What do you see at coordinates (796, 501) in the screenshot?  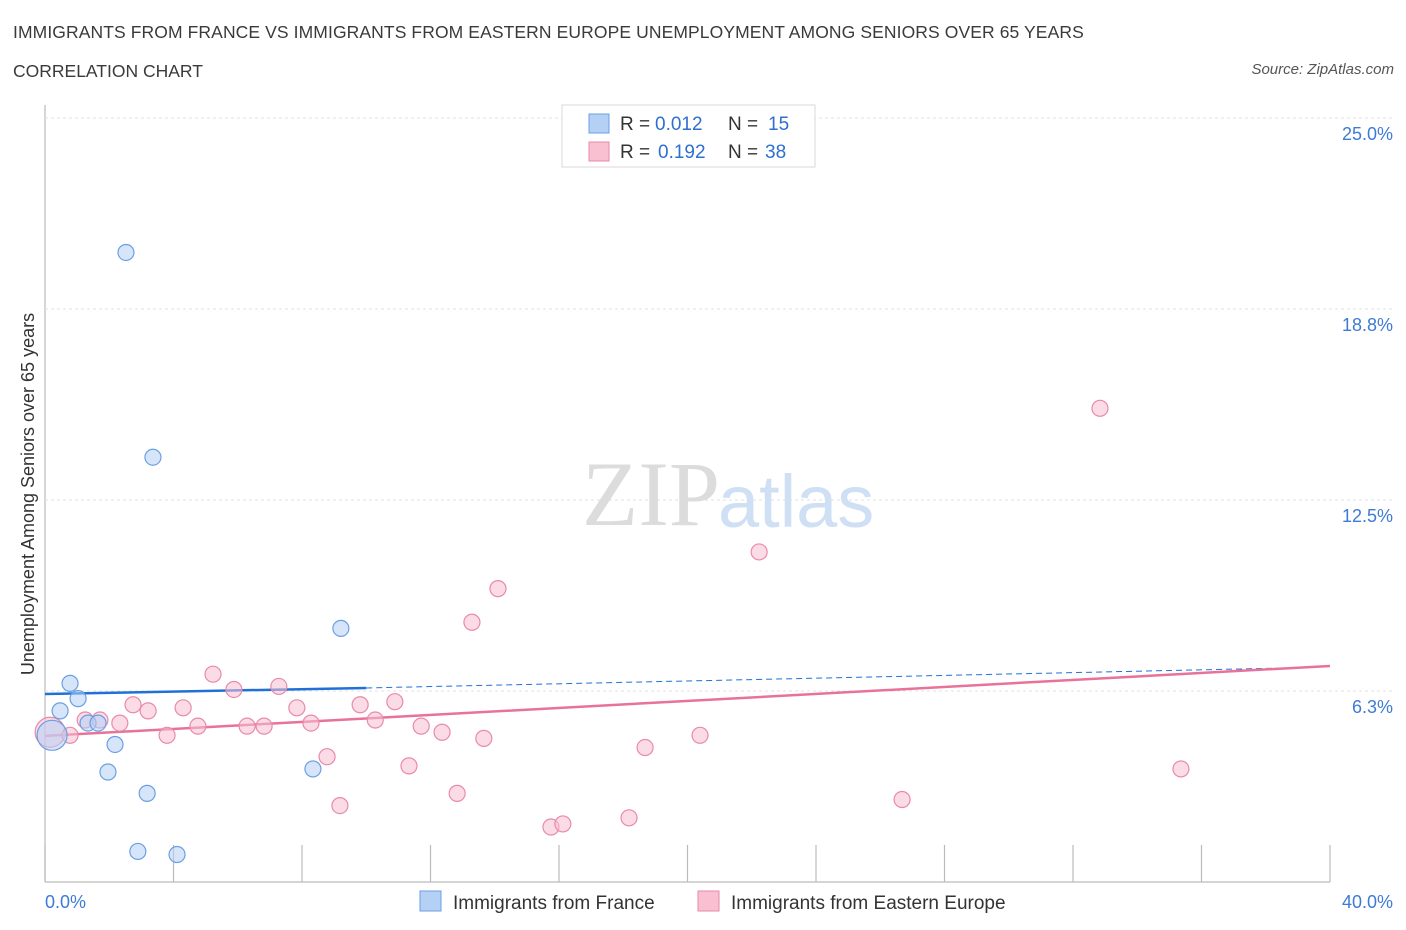 I see `watermark-atlas: atlas` at bounding box center [796, 501].